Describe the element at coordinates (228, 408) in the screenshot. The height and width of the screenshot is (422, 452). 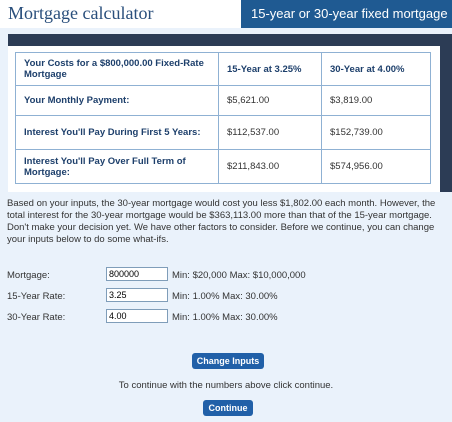
I see `continue-button: Continue` at that location.